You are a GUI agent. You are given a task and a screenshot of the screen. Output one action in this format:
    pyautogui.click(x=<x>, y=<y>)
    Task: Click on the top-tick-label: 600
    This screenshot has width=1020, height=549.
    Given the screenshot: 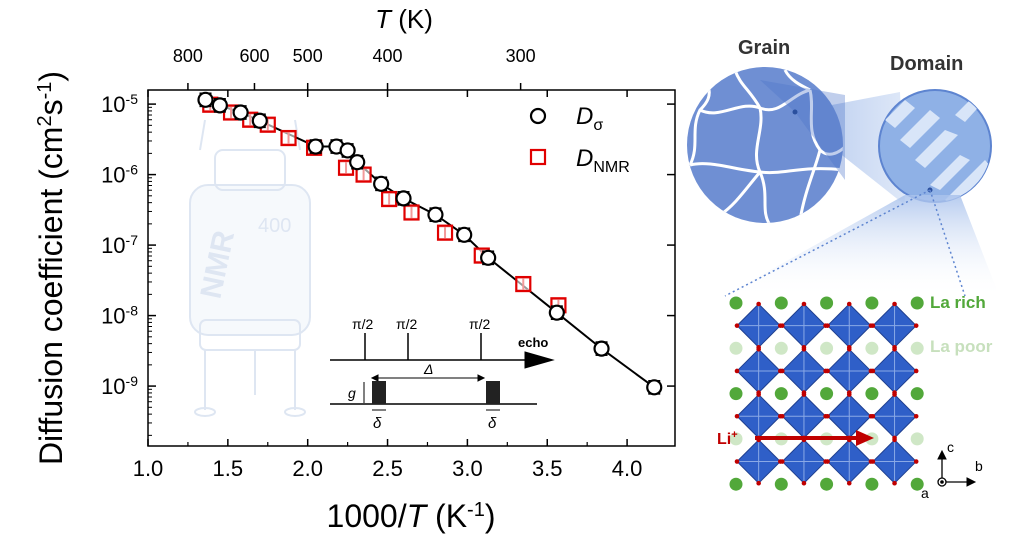 What is the action you would take?
    pyautogui.click(x=254, y=56)
    